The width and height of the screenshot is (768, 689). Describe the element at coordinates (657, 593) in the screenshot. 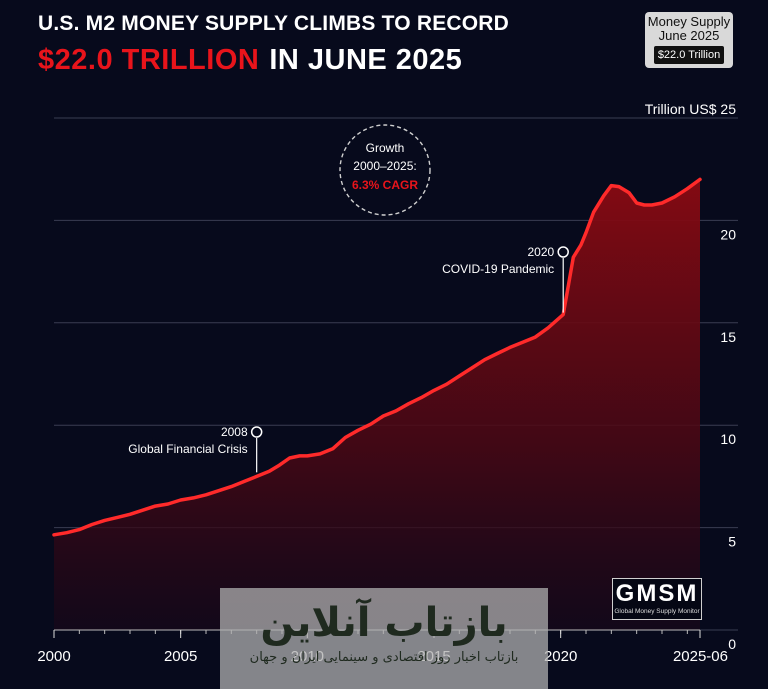

I see `logo-abbr: GMSM` at that location.